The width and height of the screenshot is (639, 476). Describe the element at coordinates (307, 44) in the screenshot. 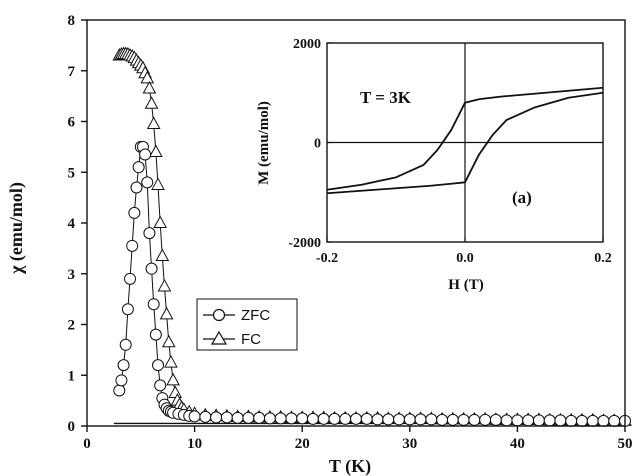

I see `inset-y-tick-label: 2000` at that location.